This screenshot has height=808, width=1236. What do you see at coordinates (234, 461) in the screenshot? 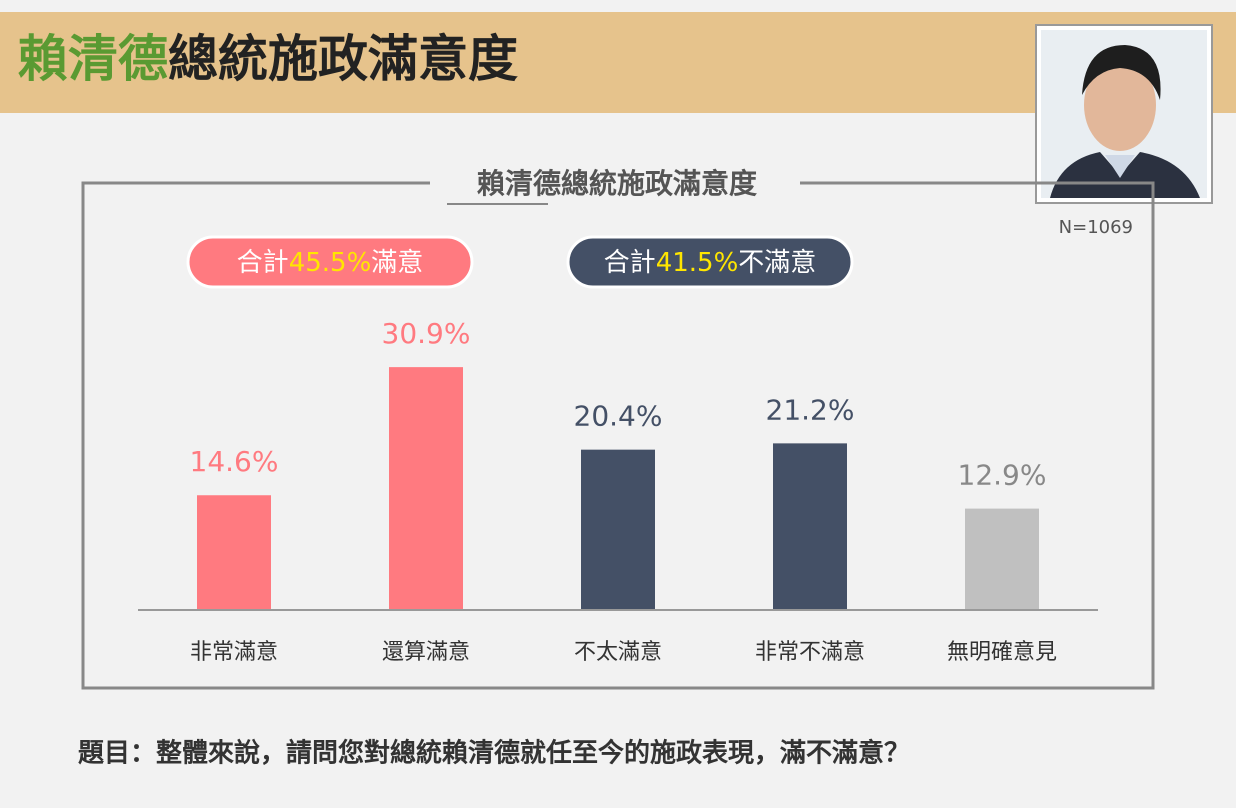
I see `value-label: 14.6%` at bounding box center [234, 461].